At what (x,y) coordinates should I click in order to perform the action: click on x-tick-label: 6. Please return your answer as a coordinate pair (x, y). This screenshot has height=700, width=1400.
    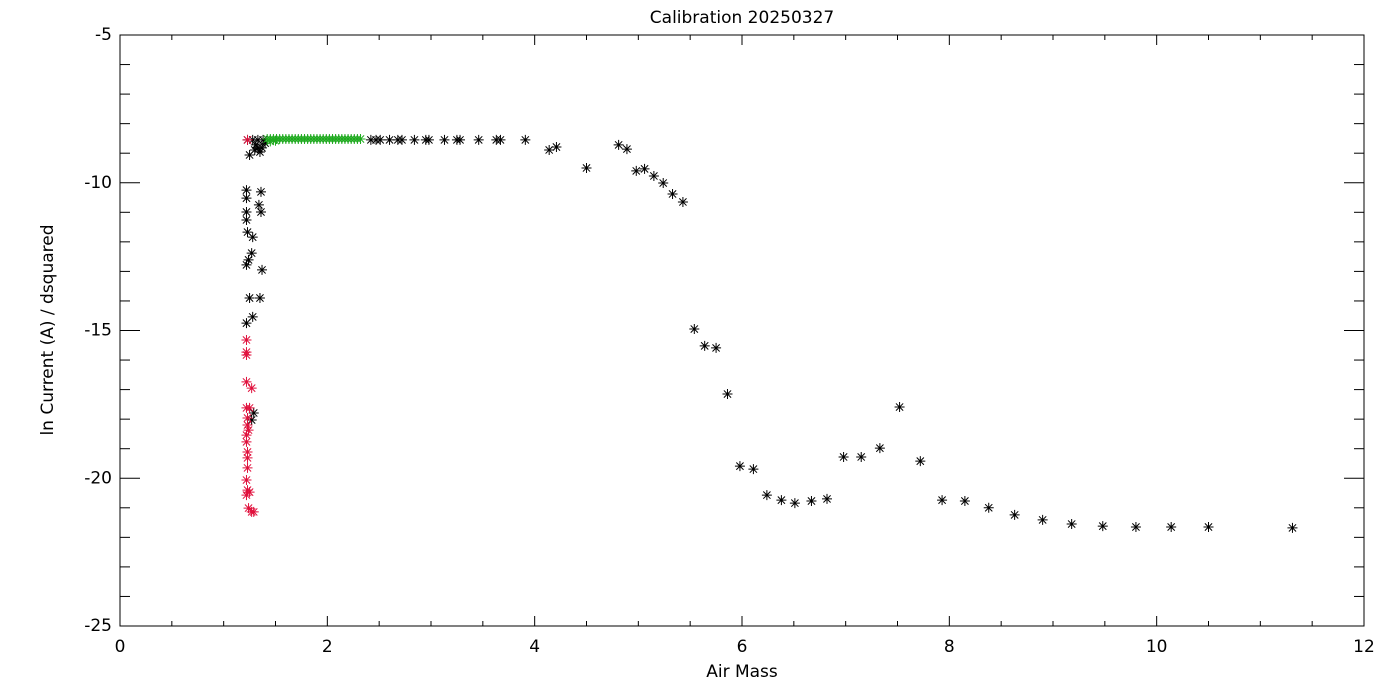
    Looking at the image, I should click on (742, 647).